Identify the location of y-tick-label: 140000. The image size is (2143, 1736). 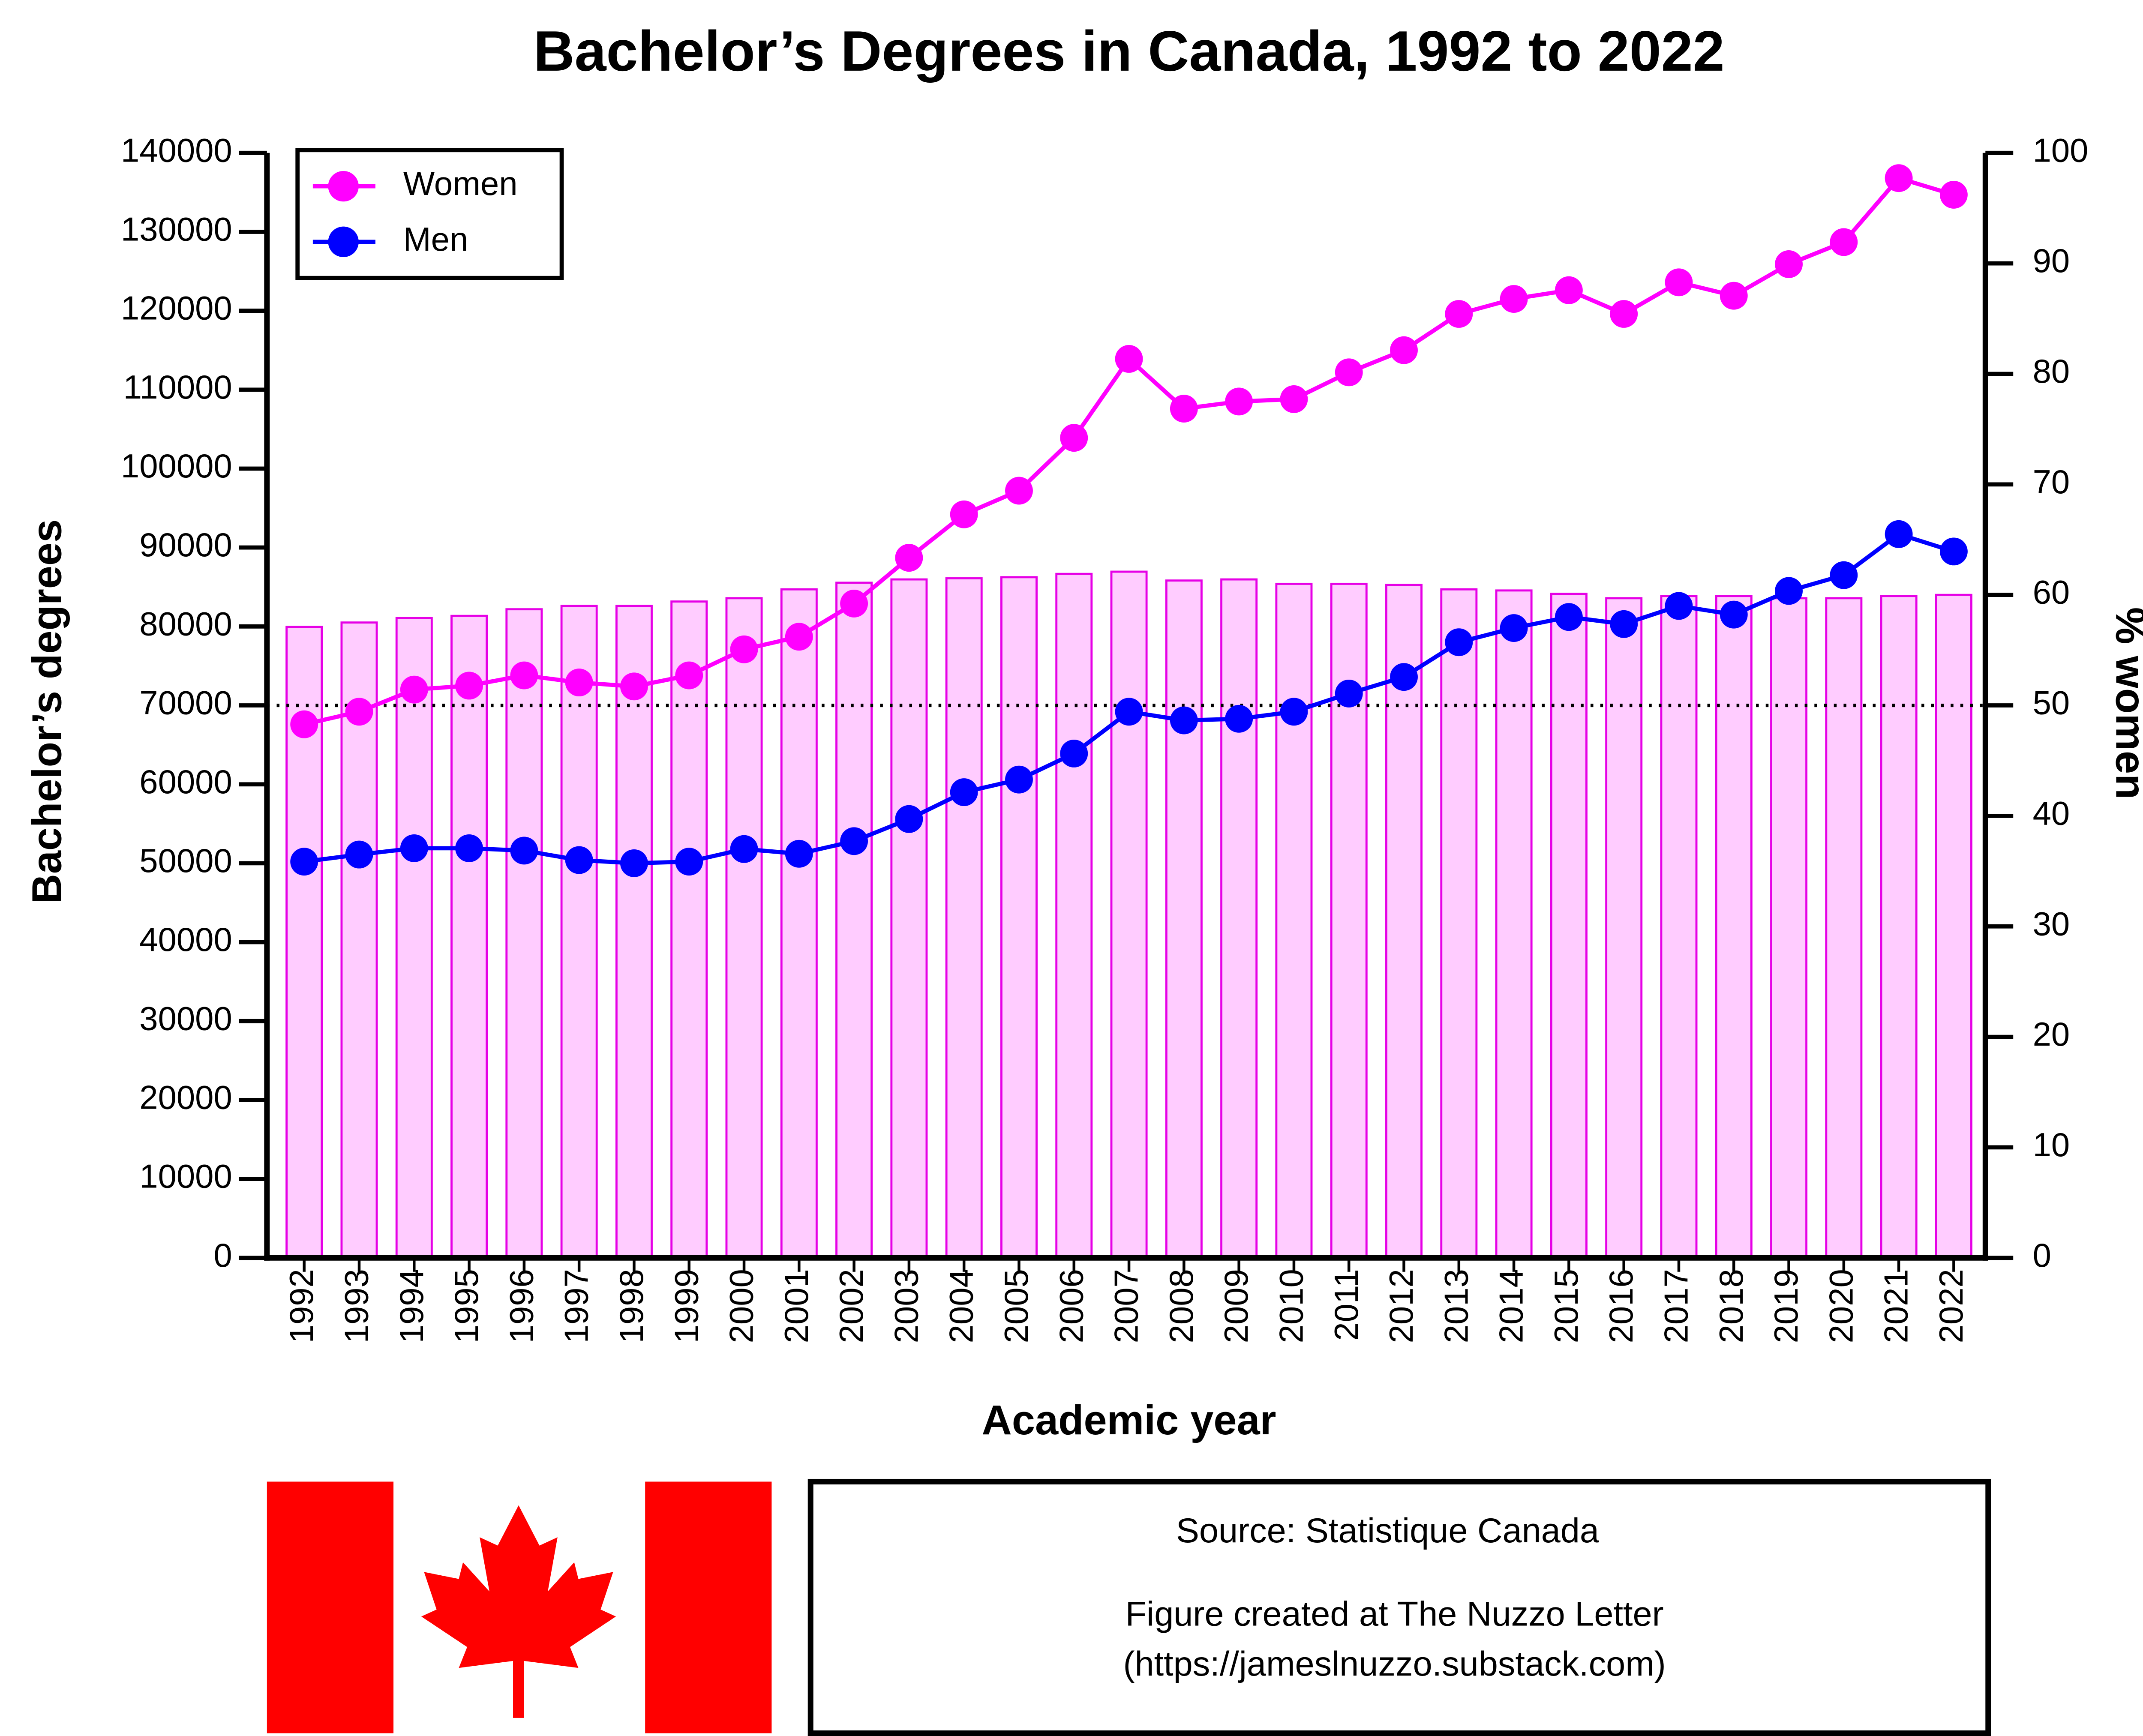
(176, 150).